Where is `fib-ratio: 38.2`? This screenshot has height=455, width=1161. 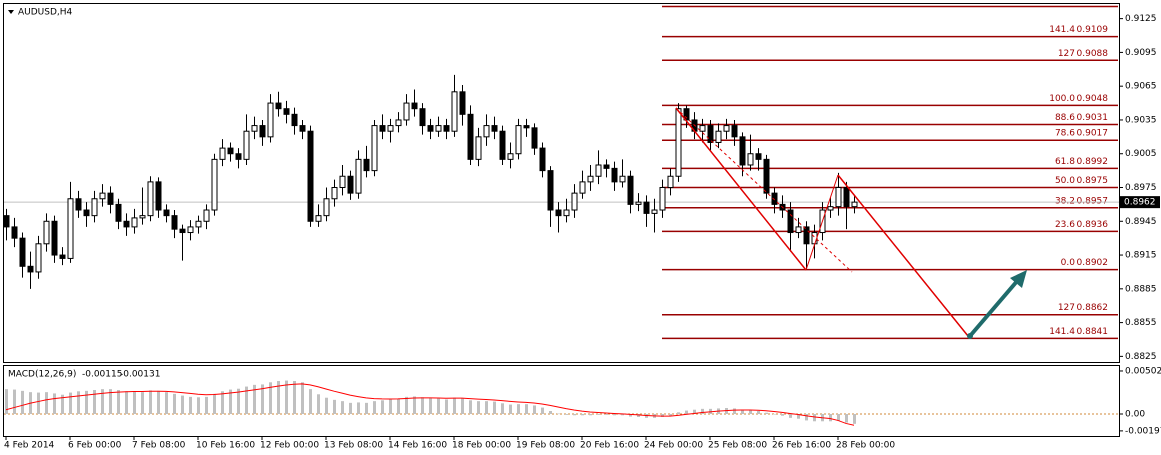 fib-ratio: 38.2 is located at coordinates (1065, 201).